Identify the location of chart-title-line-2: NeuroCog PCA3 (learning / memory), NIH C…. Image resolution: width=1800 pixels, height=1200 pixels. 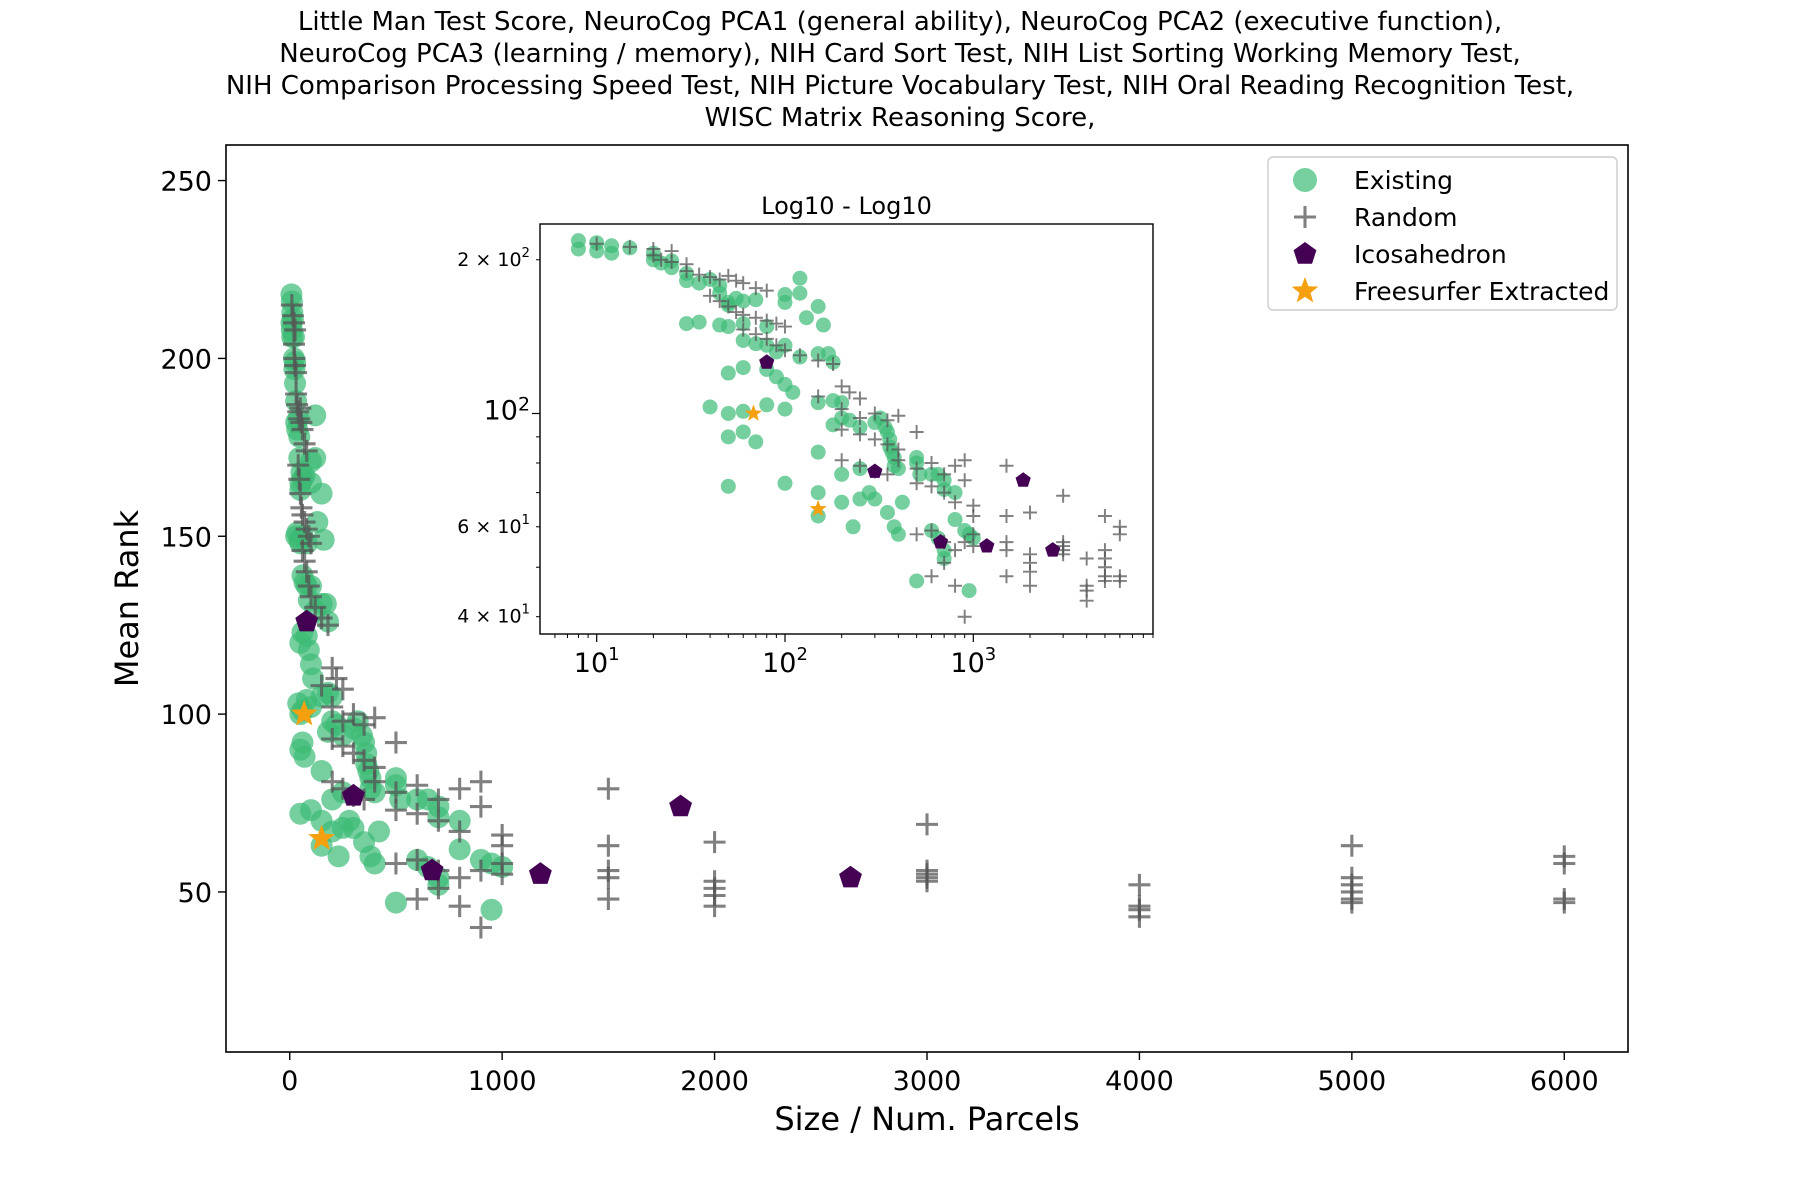
(900, 54).